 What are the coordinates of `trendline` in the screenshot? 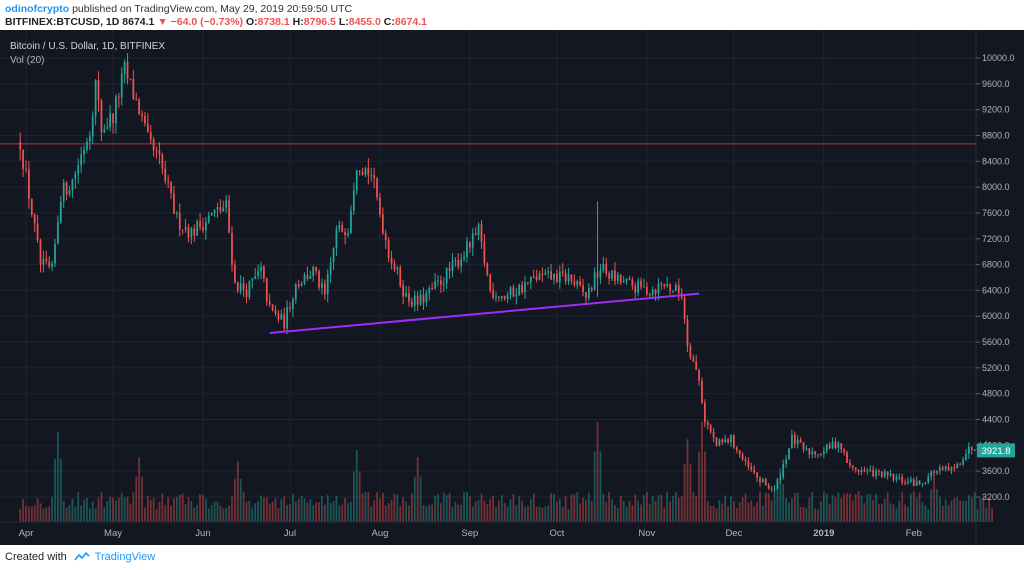 It's located at (484, 313).